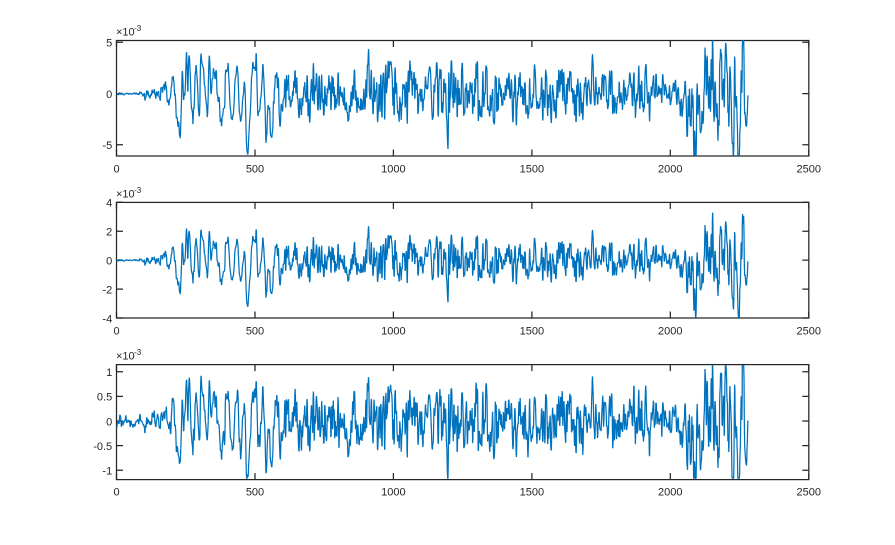  I want to click on svg-text: 2, so click(109, 233).